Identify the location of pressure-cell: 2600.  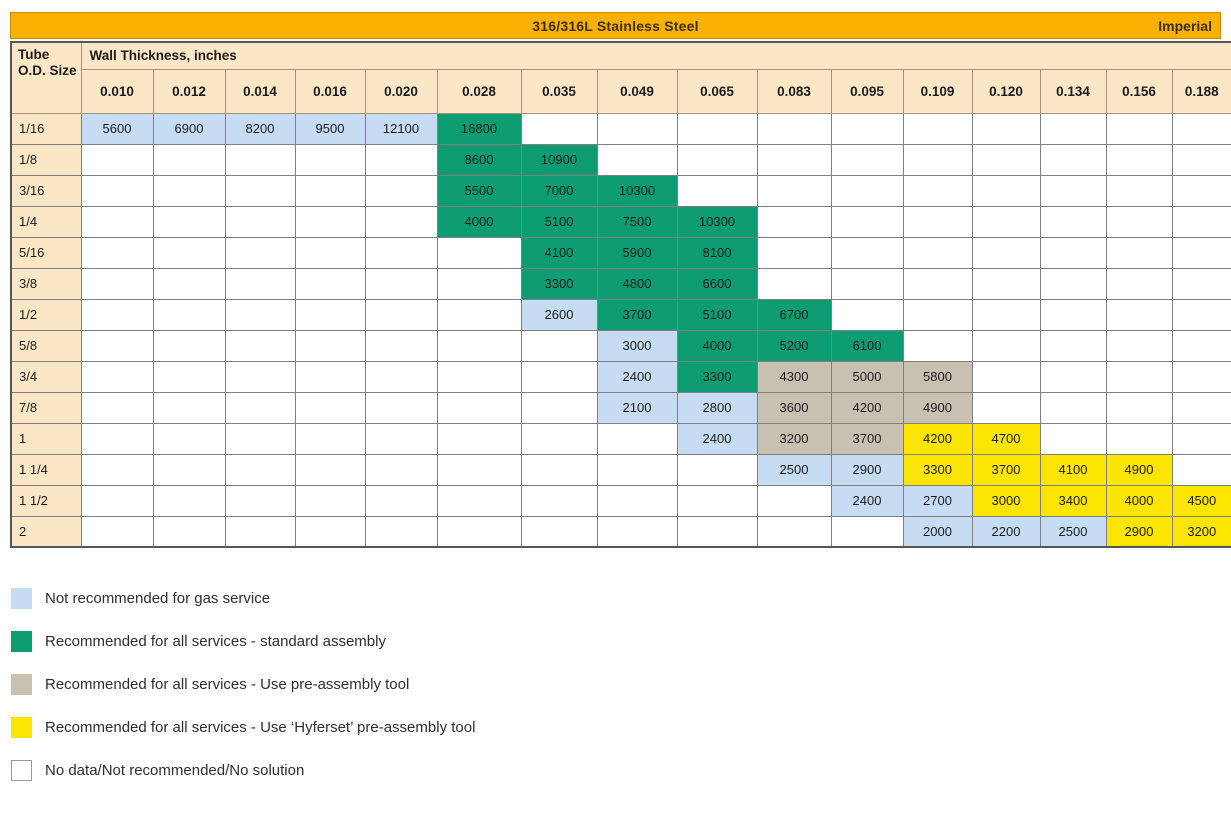
(559, 314).